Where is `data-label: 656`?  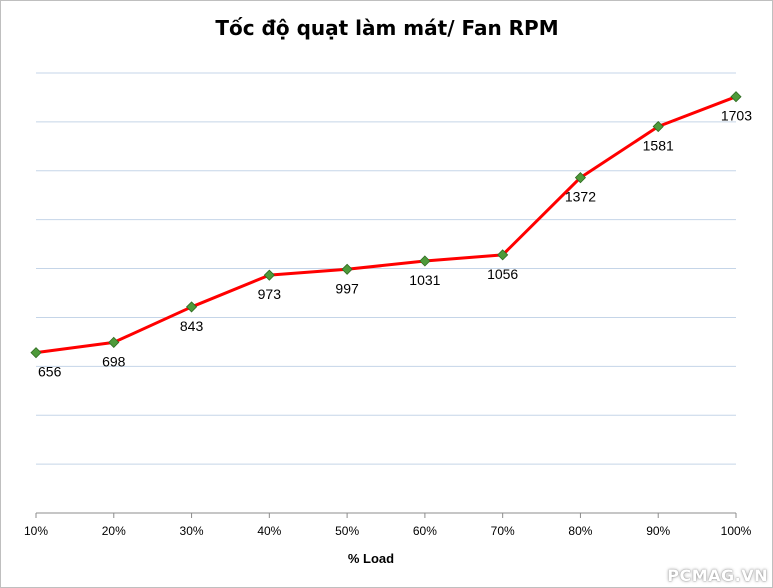
data-label: 656 is located at coordinates (50, 372).